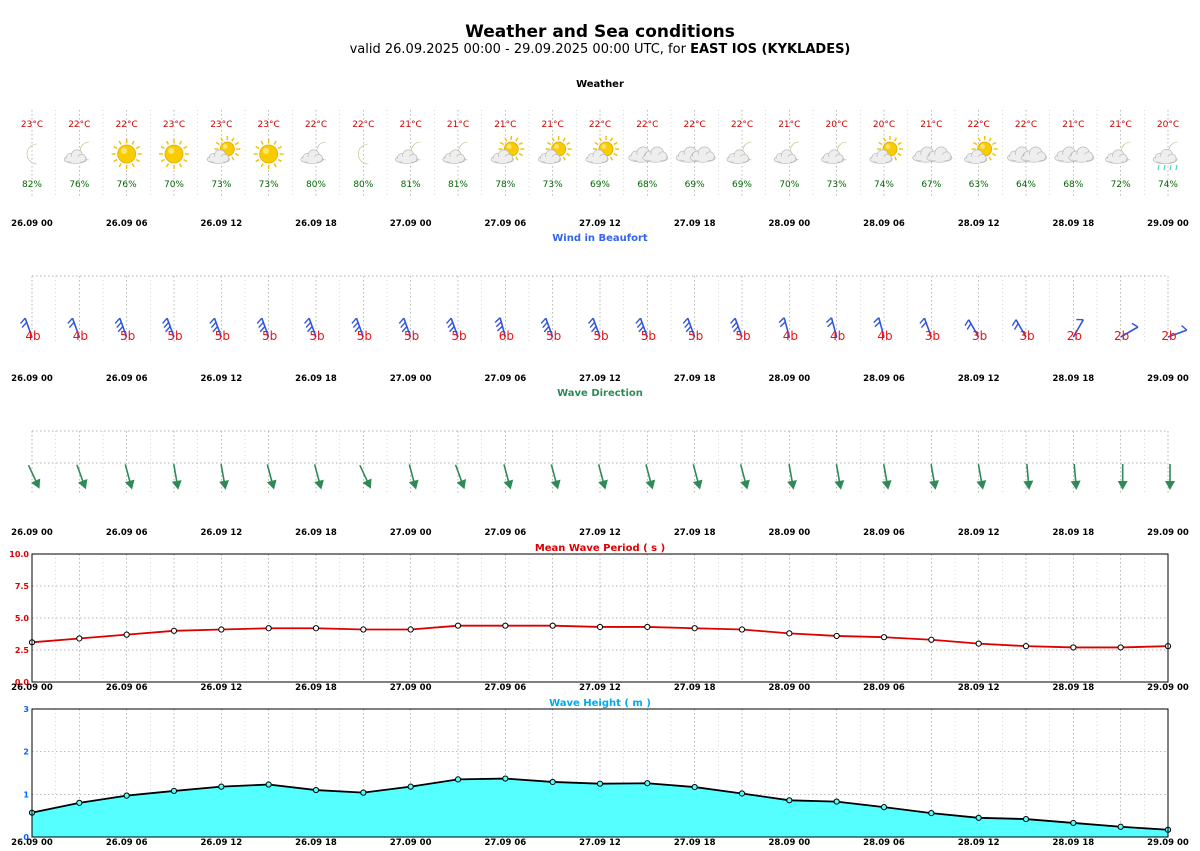 This screenshot has height=851, width=1200. I want to click on raindrop, so click(1176, 167).